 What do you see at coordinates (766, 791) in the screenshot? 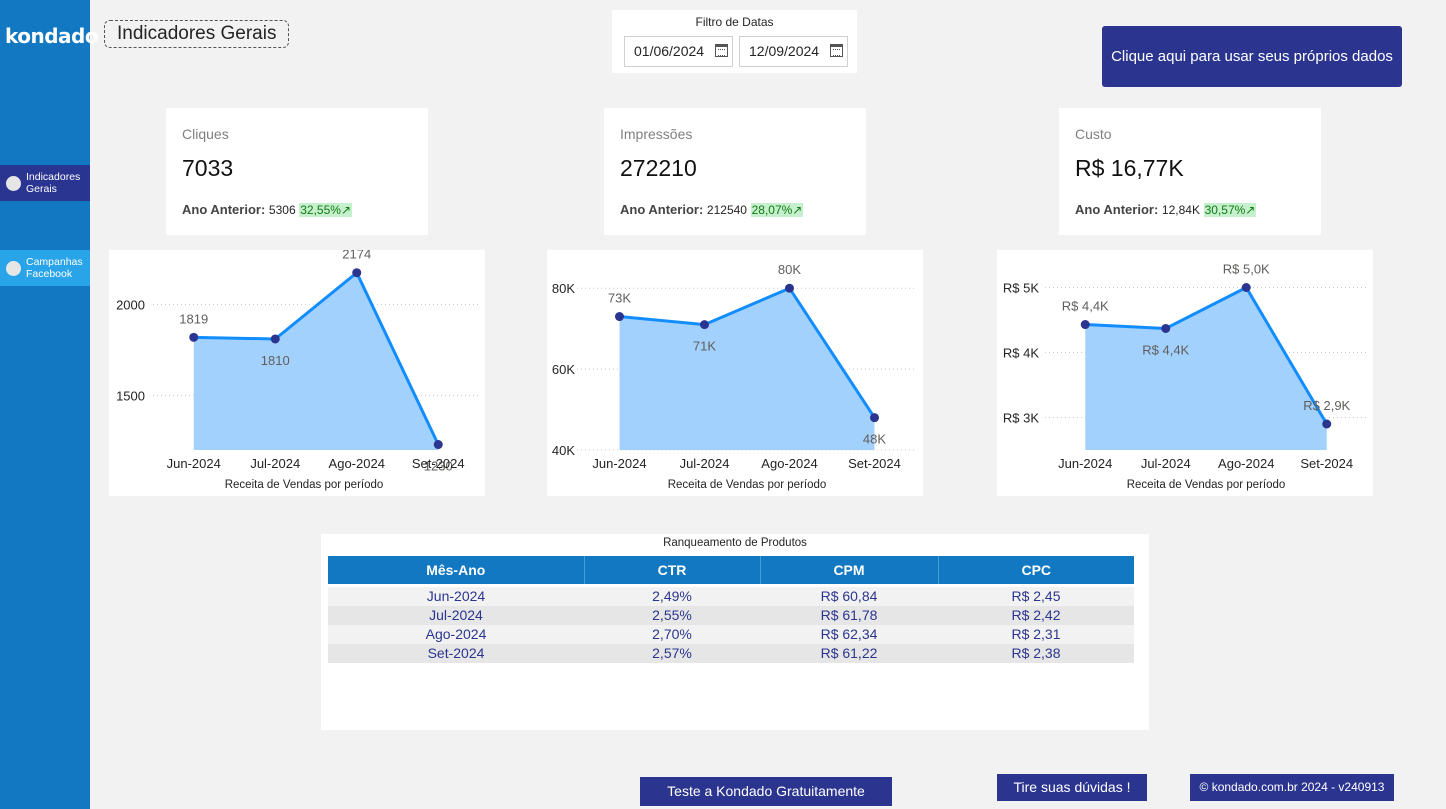
I see `free-trial-button: Teste a Kondado Gratuitamente` at bounding box center [766, 791].